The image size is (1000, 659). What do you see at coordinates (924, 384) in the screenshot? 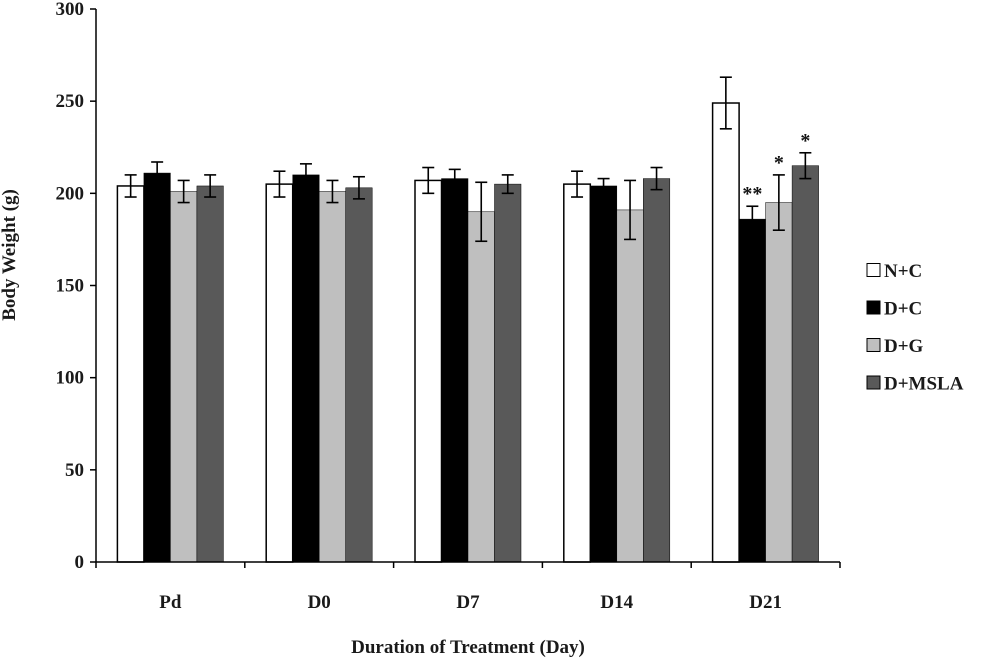
I see `legend-label: D+MSLA` at bounding box center [924, 384].